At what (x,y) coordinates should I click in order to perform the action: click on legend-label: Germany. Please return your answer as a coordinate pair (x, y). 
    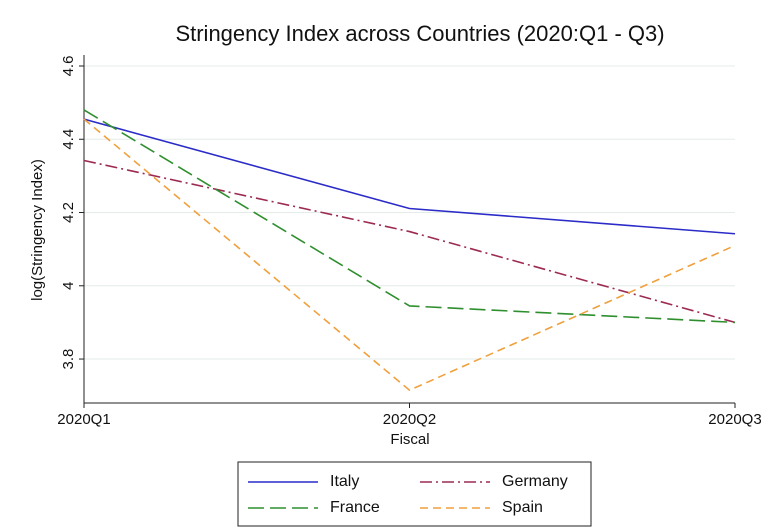
    Looking at the image, I should click on (535, 481).